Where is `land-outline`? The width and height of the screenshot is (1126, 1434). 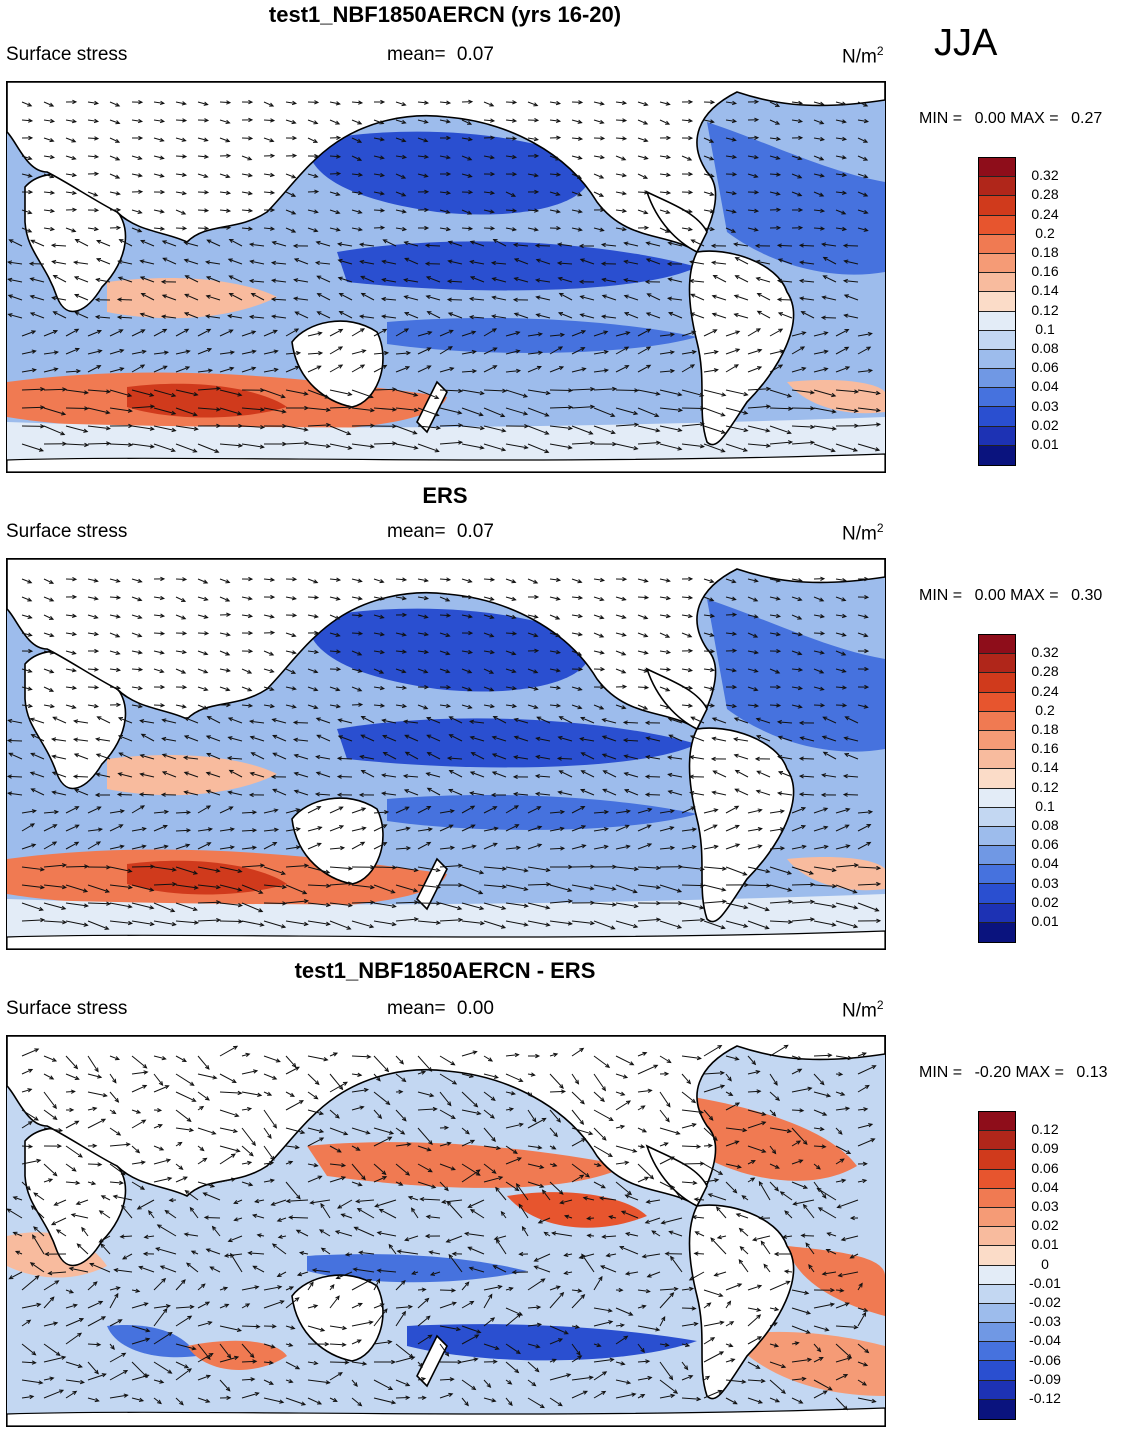
land-outline is located at coordinates (676, 1176).